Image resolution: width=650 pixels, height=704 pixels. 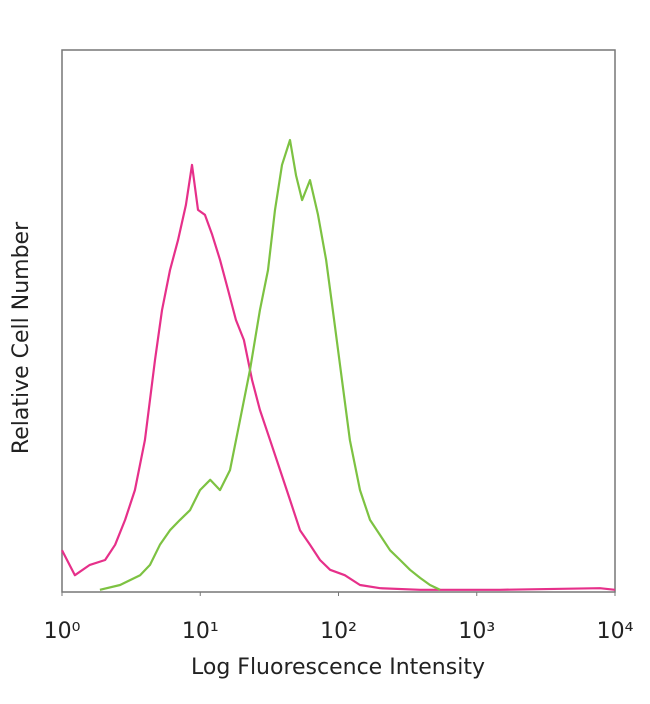 What do you see at coordinates (615, 631) in the screenshot?
I see `x-tick-label: 10⁴` at bounding box center [615, 631].